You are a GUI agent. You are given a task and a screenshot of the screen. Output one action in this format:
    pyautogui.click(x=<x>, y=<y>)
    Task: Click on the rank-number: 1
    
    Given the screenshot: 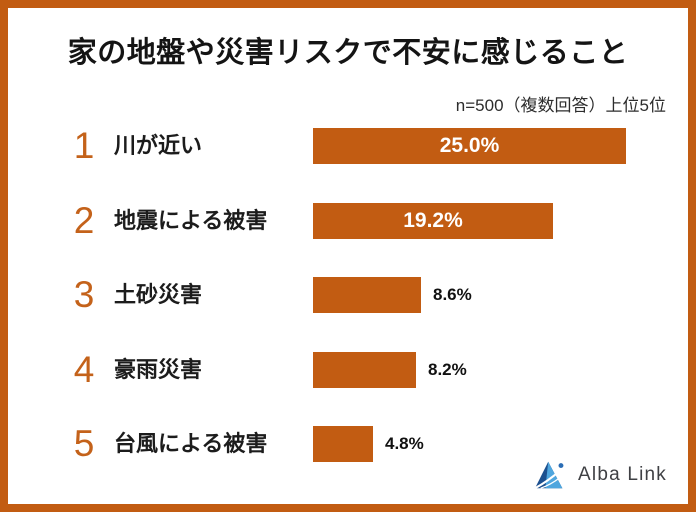 What is the action you would take?
    pyautogui.click(x=84, y=145)
    